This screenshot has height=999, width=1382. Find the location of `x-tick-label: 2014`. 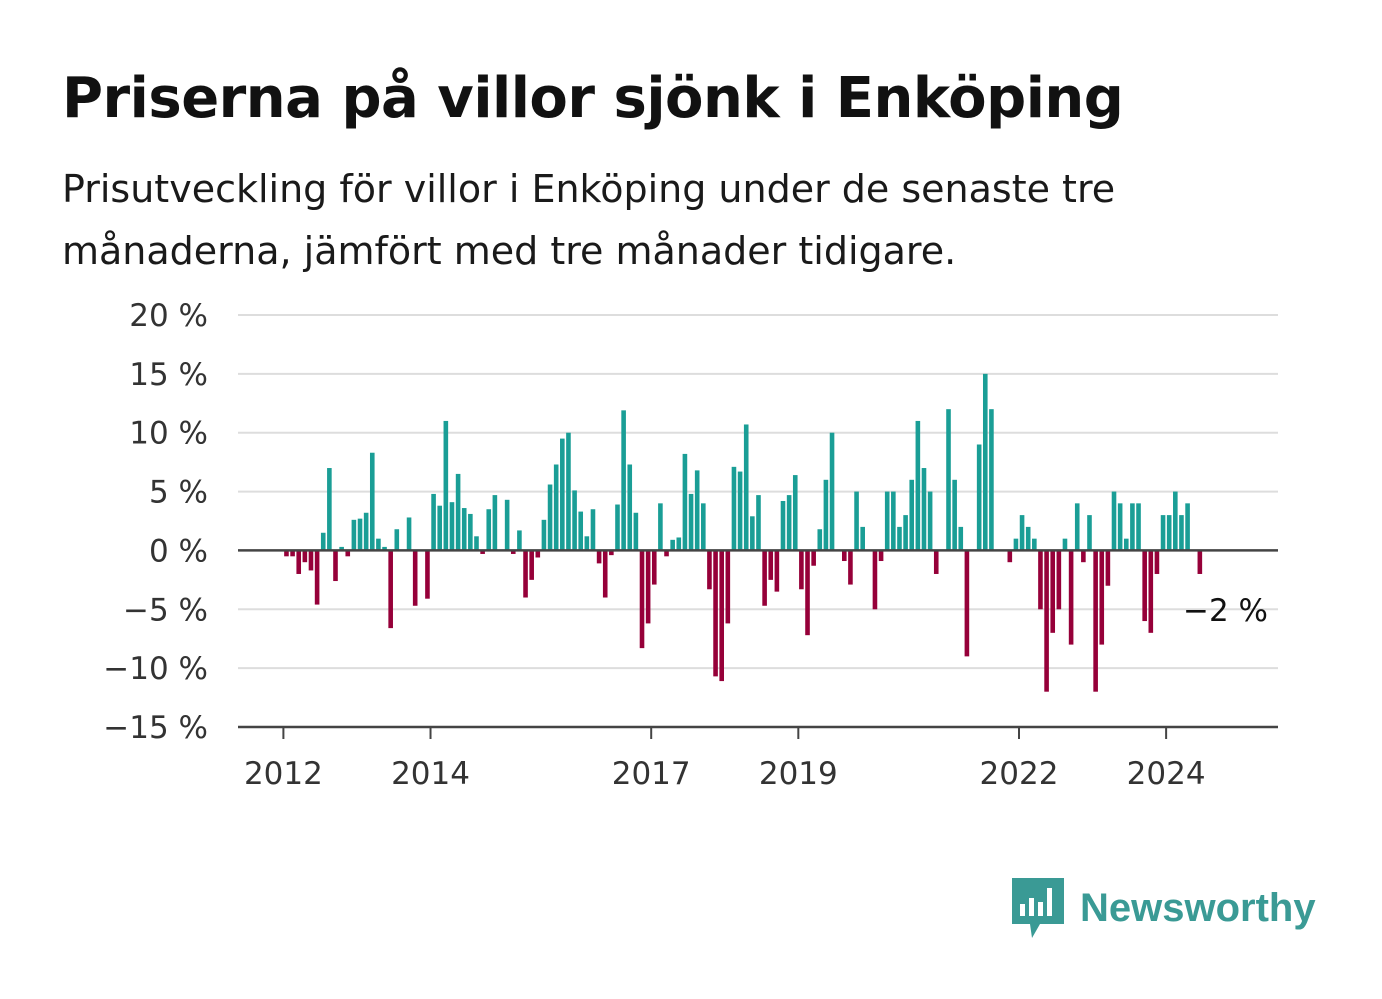

x-tick-label: 2014 is located at coordinates (430, 774).